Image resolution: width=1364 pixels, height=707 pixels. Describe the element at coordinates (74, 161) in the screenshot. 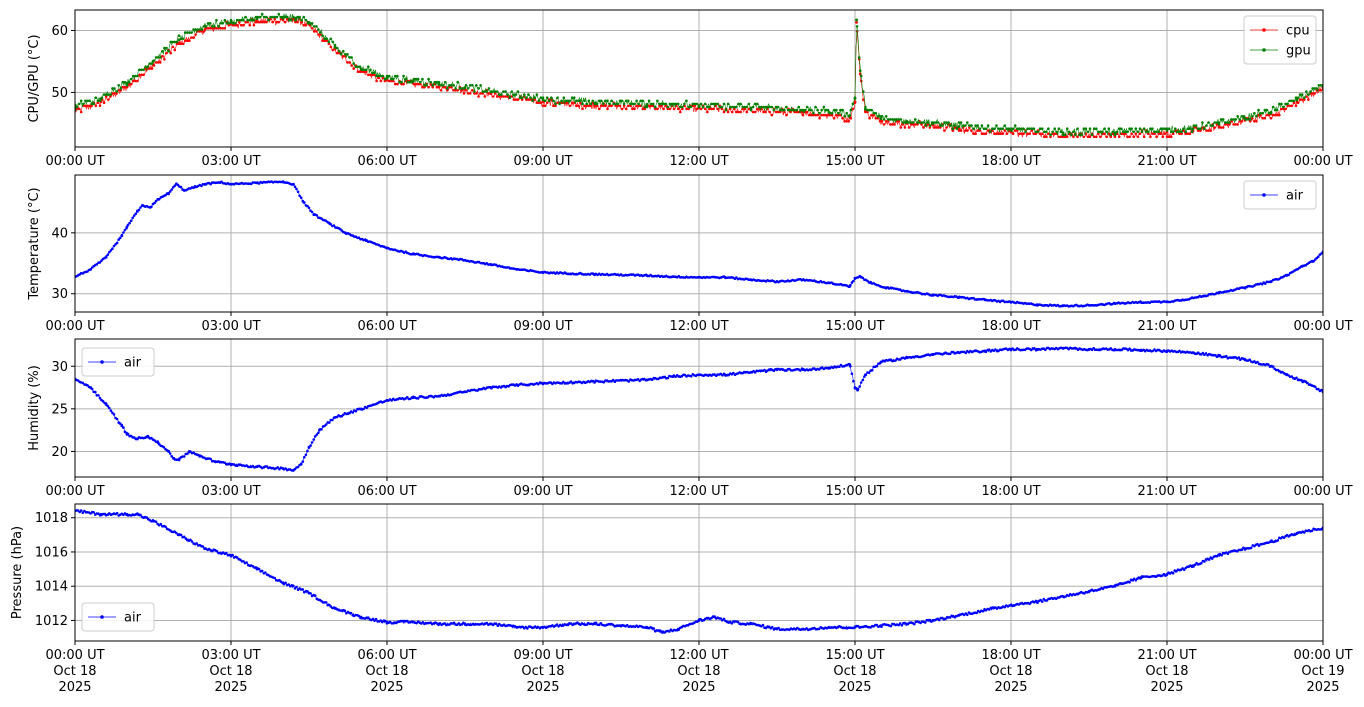

I see `x-tick-label: 00:00 UT` at that location.